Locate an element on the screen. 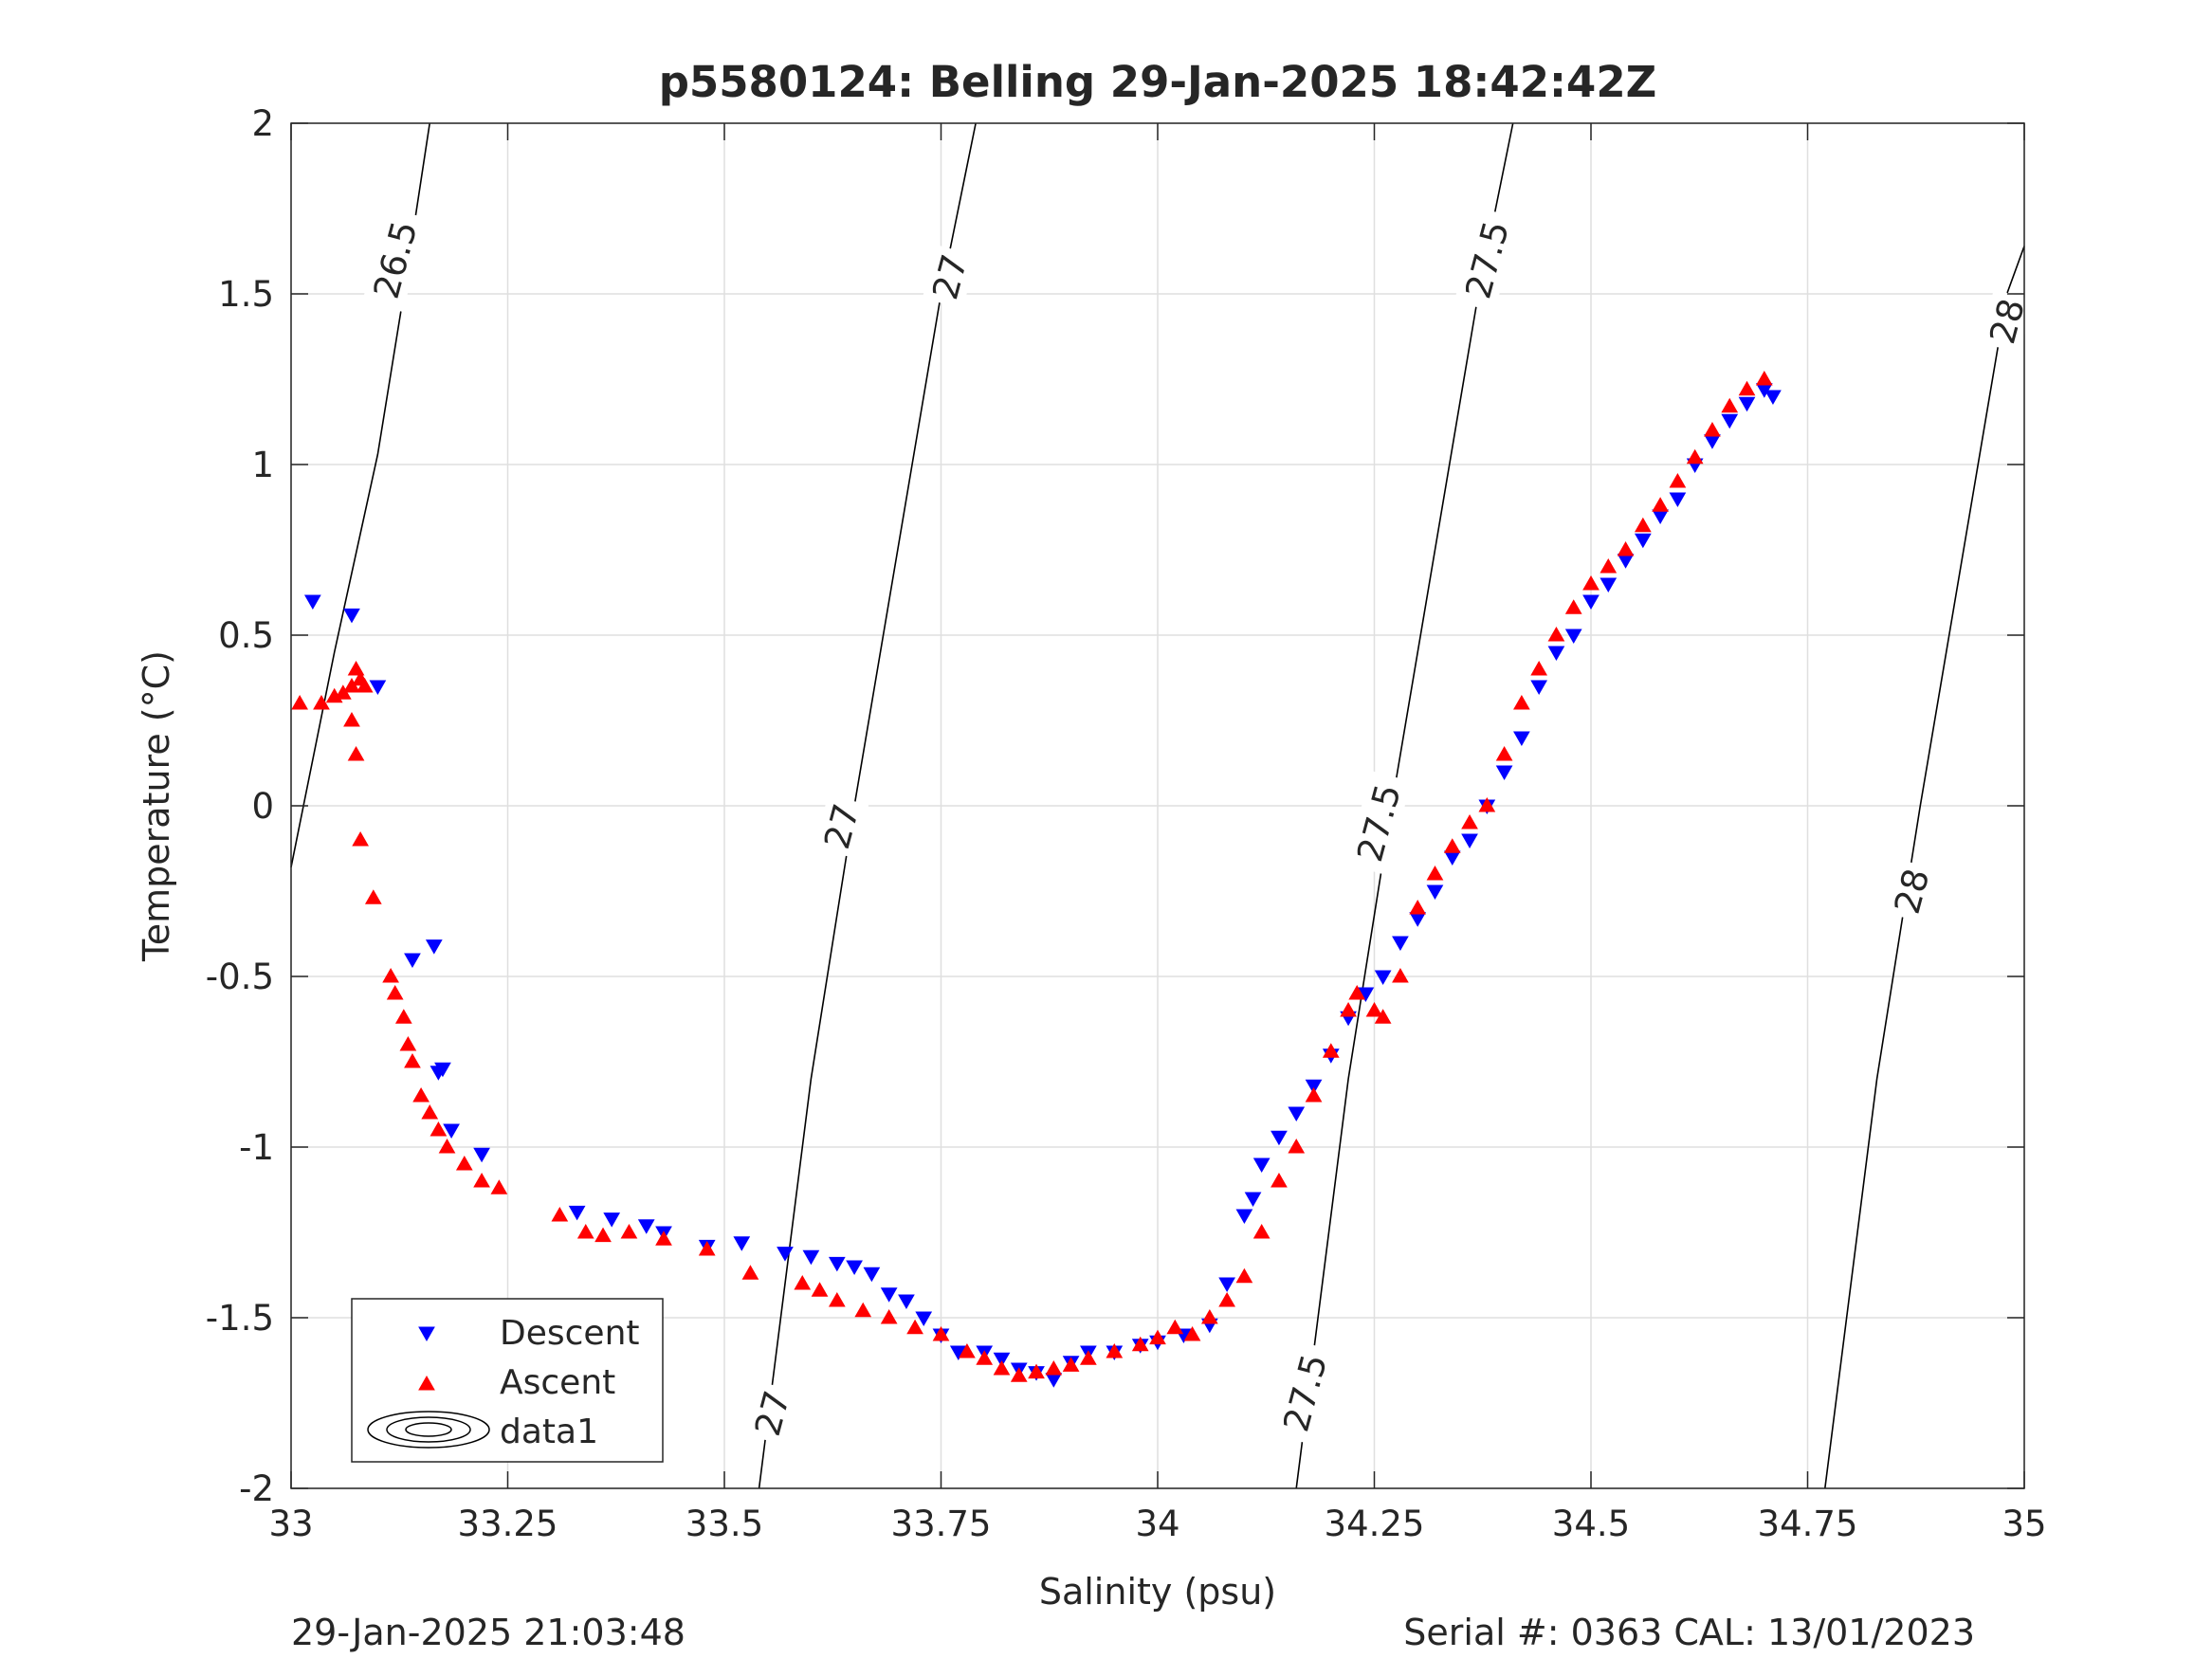 The width and height of the screenshot is (2212, 1659). legend-ascent-label: Ascent is located at coordinates (557, 1382).